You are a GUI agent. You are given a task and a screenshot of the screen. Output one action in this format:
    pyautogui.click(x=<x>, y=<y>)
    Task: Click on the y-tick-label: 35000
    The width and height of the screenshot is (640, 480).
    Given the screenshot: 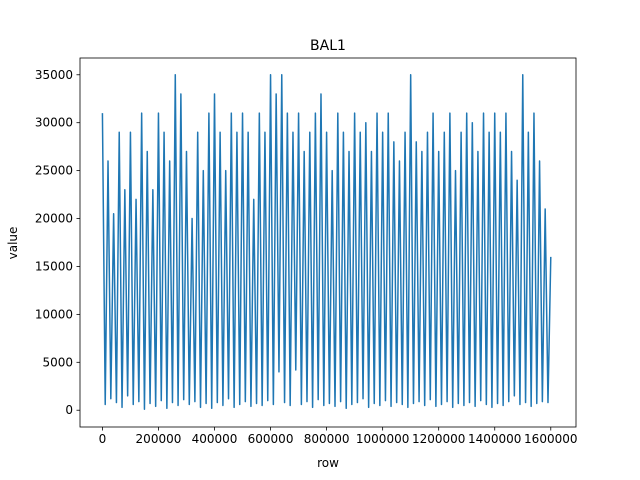 What is the action you would take?
    pyautogui.click(x=54, y=75)
    